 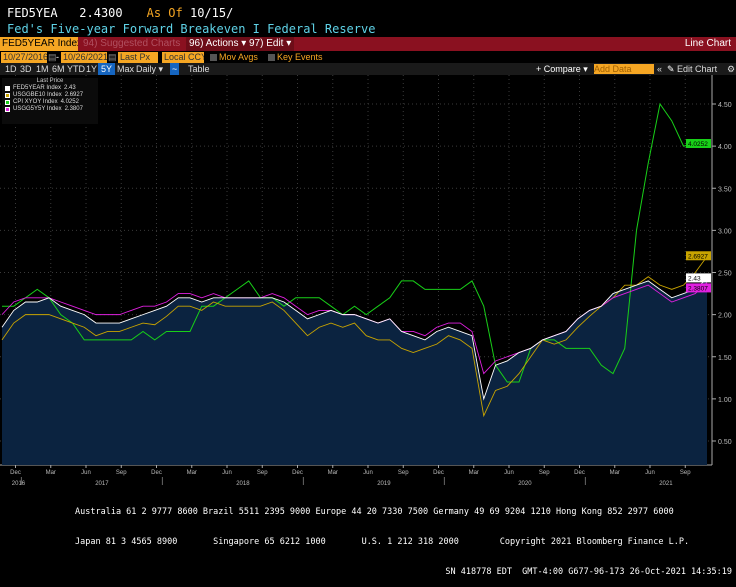 What do you see at coordinates (164, 13) in the screenshot?
I see `as-of-label: As Of` at bounding box center [164, 13].